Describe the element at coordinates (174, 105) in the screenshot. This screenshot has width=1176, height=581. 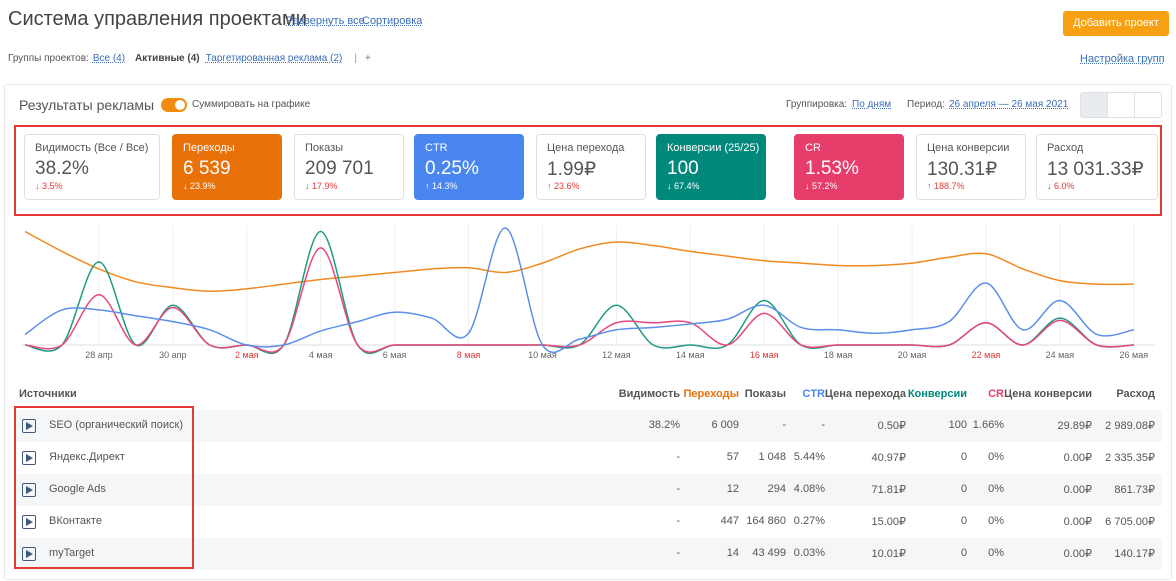
I see `sum-toggle` at that location.